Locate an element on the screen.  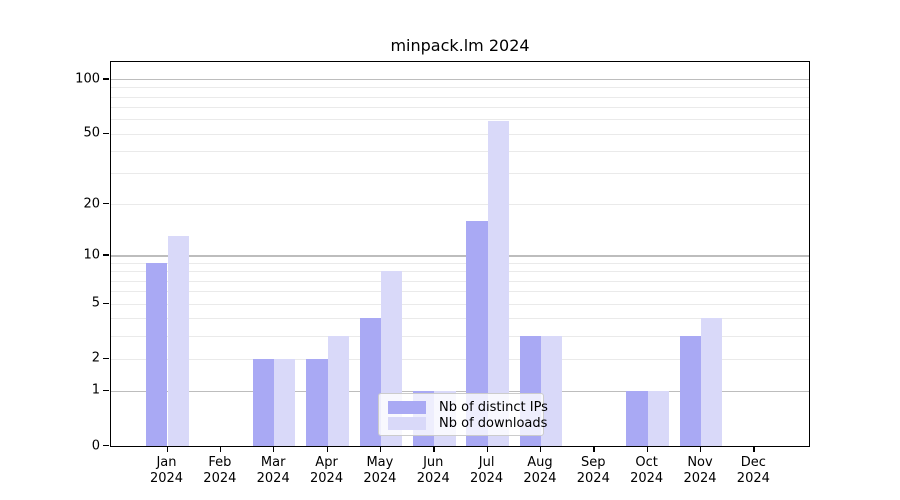
x-tick-label-dec: Dec 2024 is located at coordinates (753, 471).